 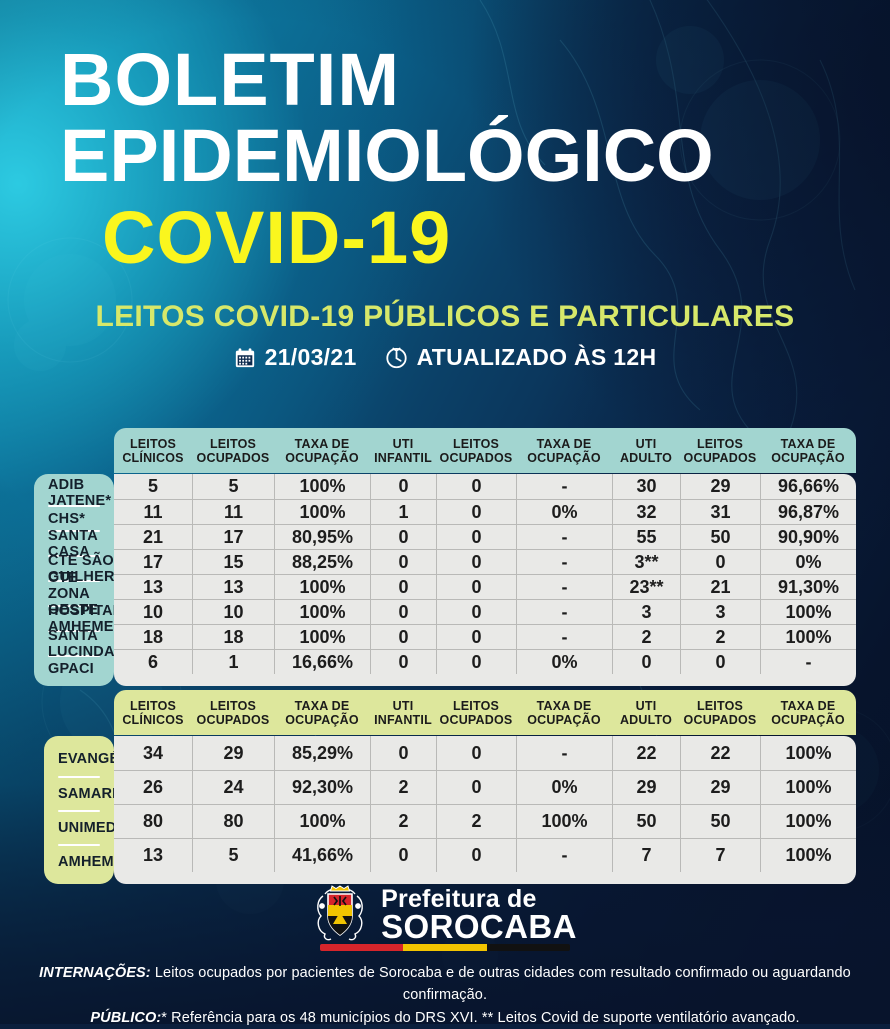 What do you see at coordinates (71, 668) in the screenshot?
I see `hospital-name: GPACI` at bounding box center [71, 668].